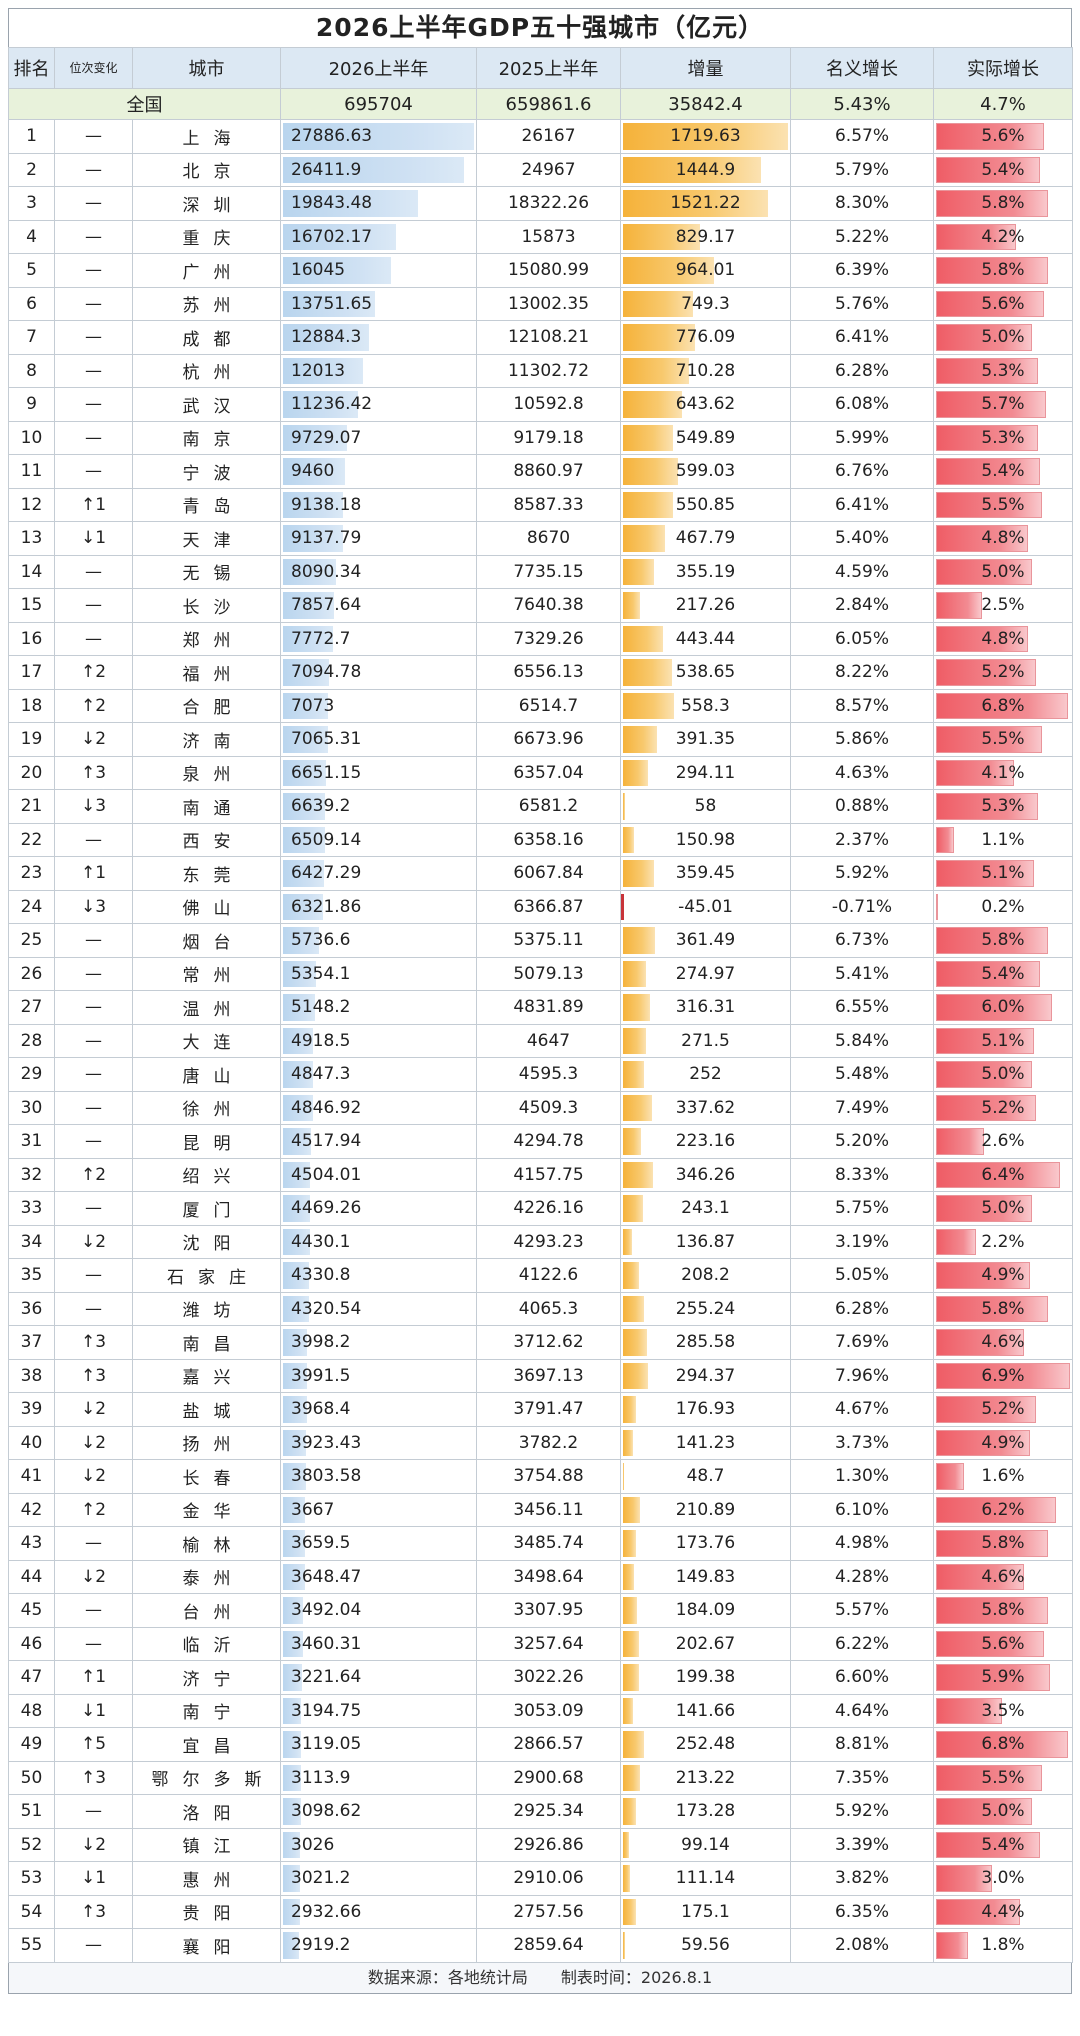 The width and height of the screenshot is (1080, 2036). Describe the element at coordinates (378, 404) in the screenshot. I see `gdp-2026-cell: 11236.42` at that location.